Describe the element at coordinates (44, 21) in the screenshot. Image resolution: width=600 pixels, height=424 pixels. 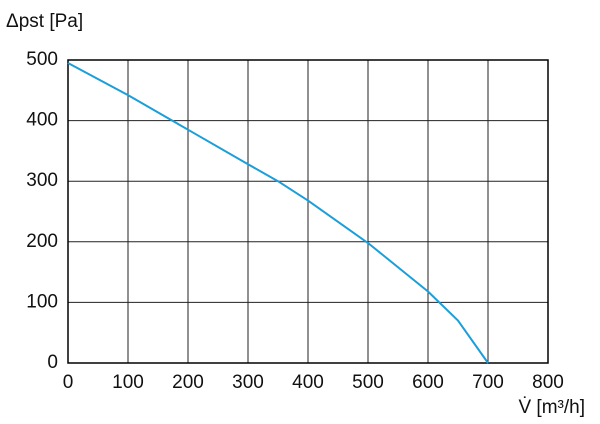
I see `y-axis-label: Δpst [Pa]` at that location.